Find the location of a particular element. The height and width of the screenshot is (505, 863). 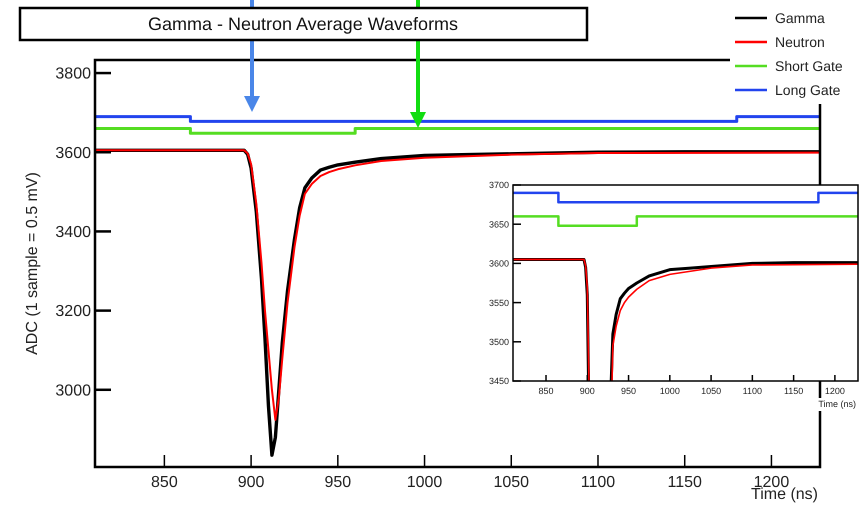

chart-title: Gamma - Neutron Average Waveforms is located at coordinates (303, 24).